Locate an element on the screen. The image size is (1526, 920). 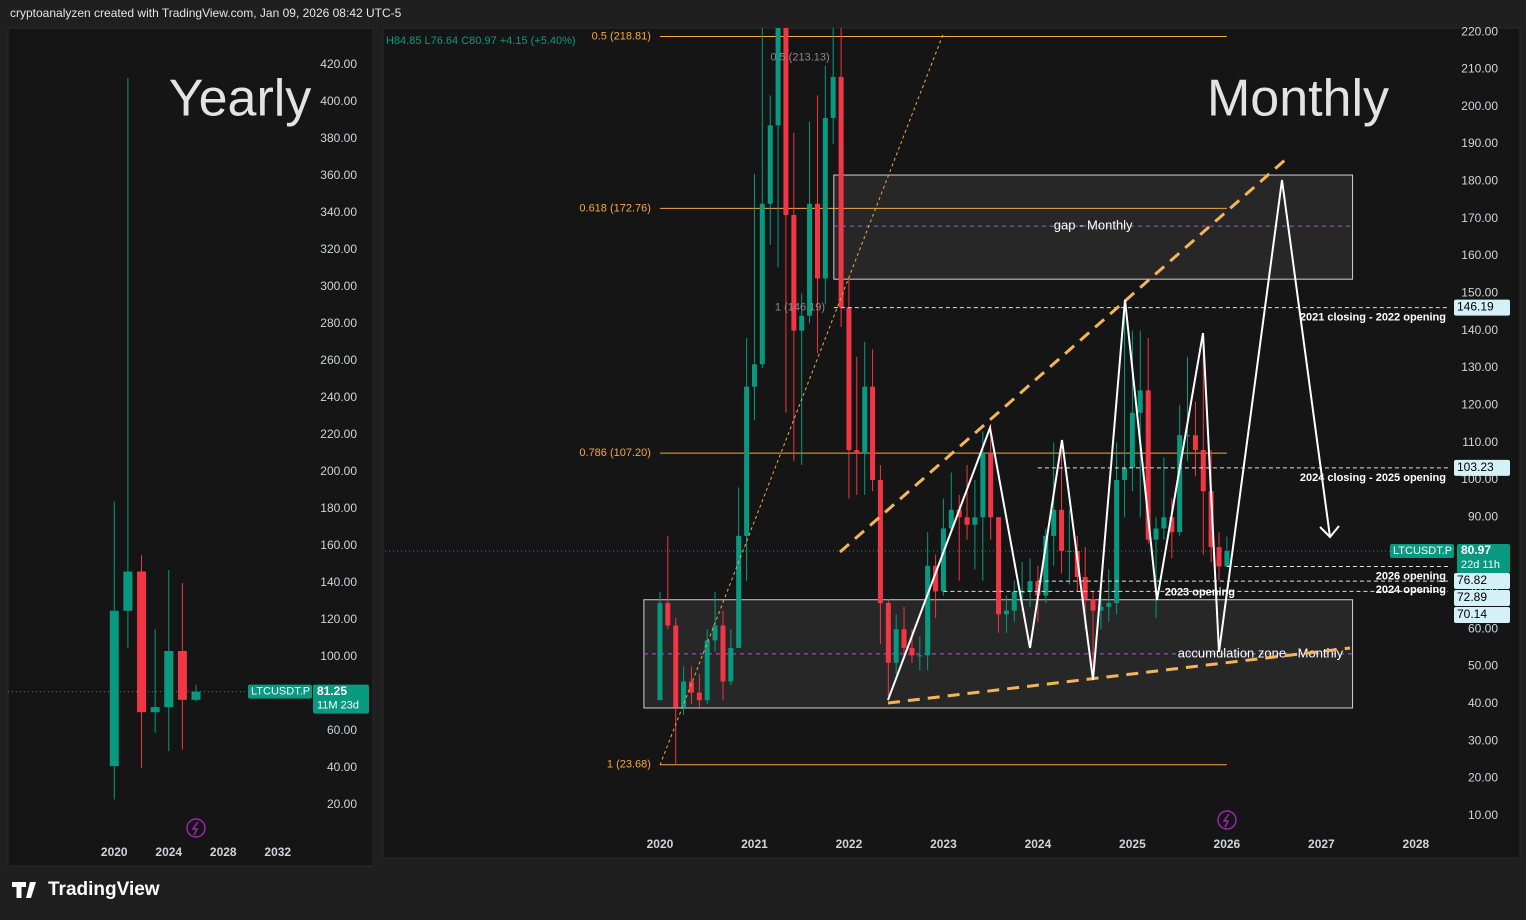
y-tick-label: 260.00 is located at coordinates (338, 360).